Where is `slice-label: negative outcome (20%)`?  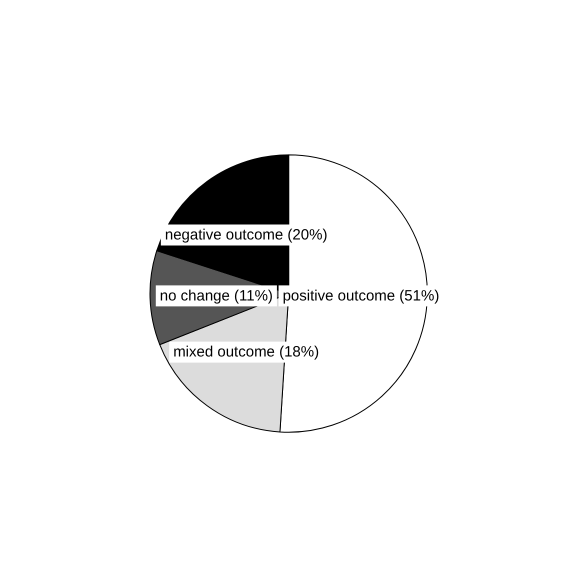 slice-label: negative outcome (20%) is located at coordinates (246, 235).